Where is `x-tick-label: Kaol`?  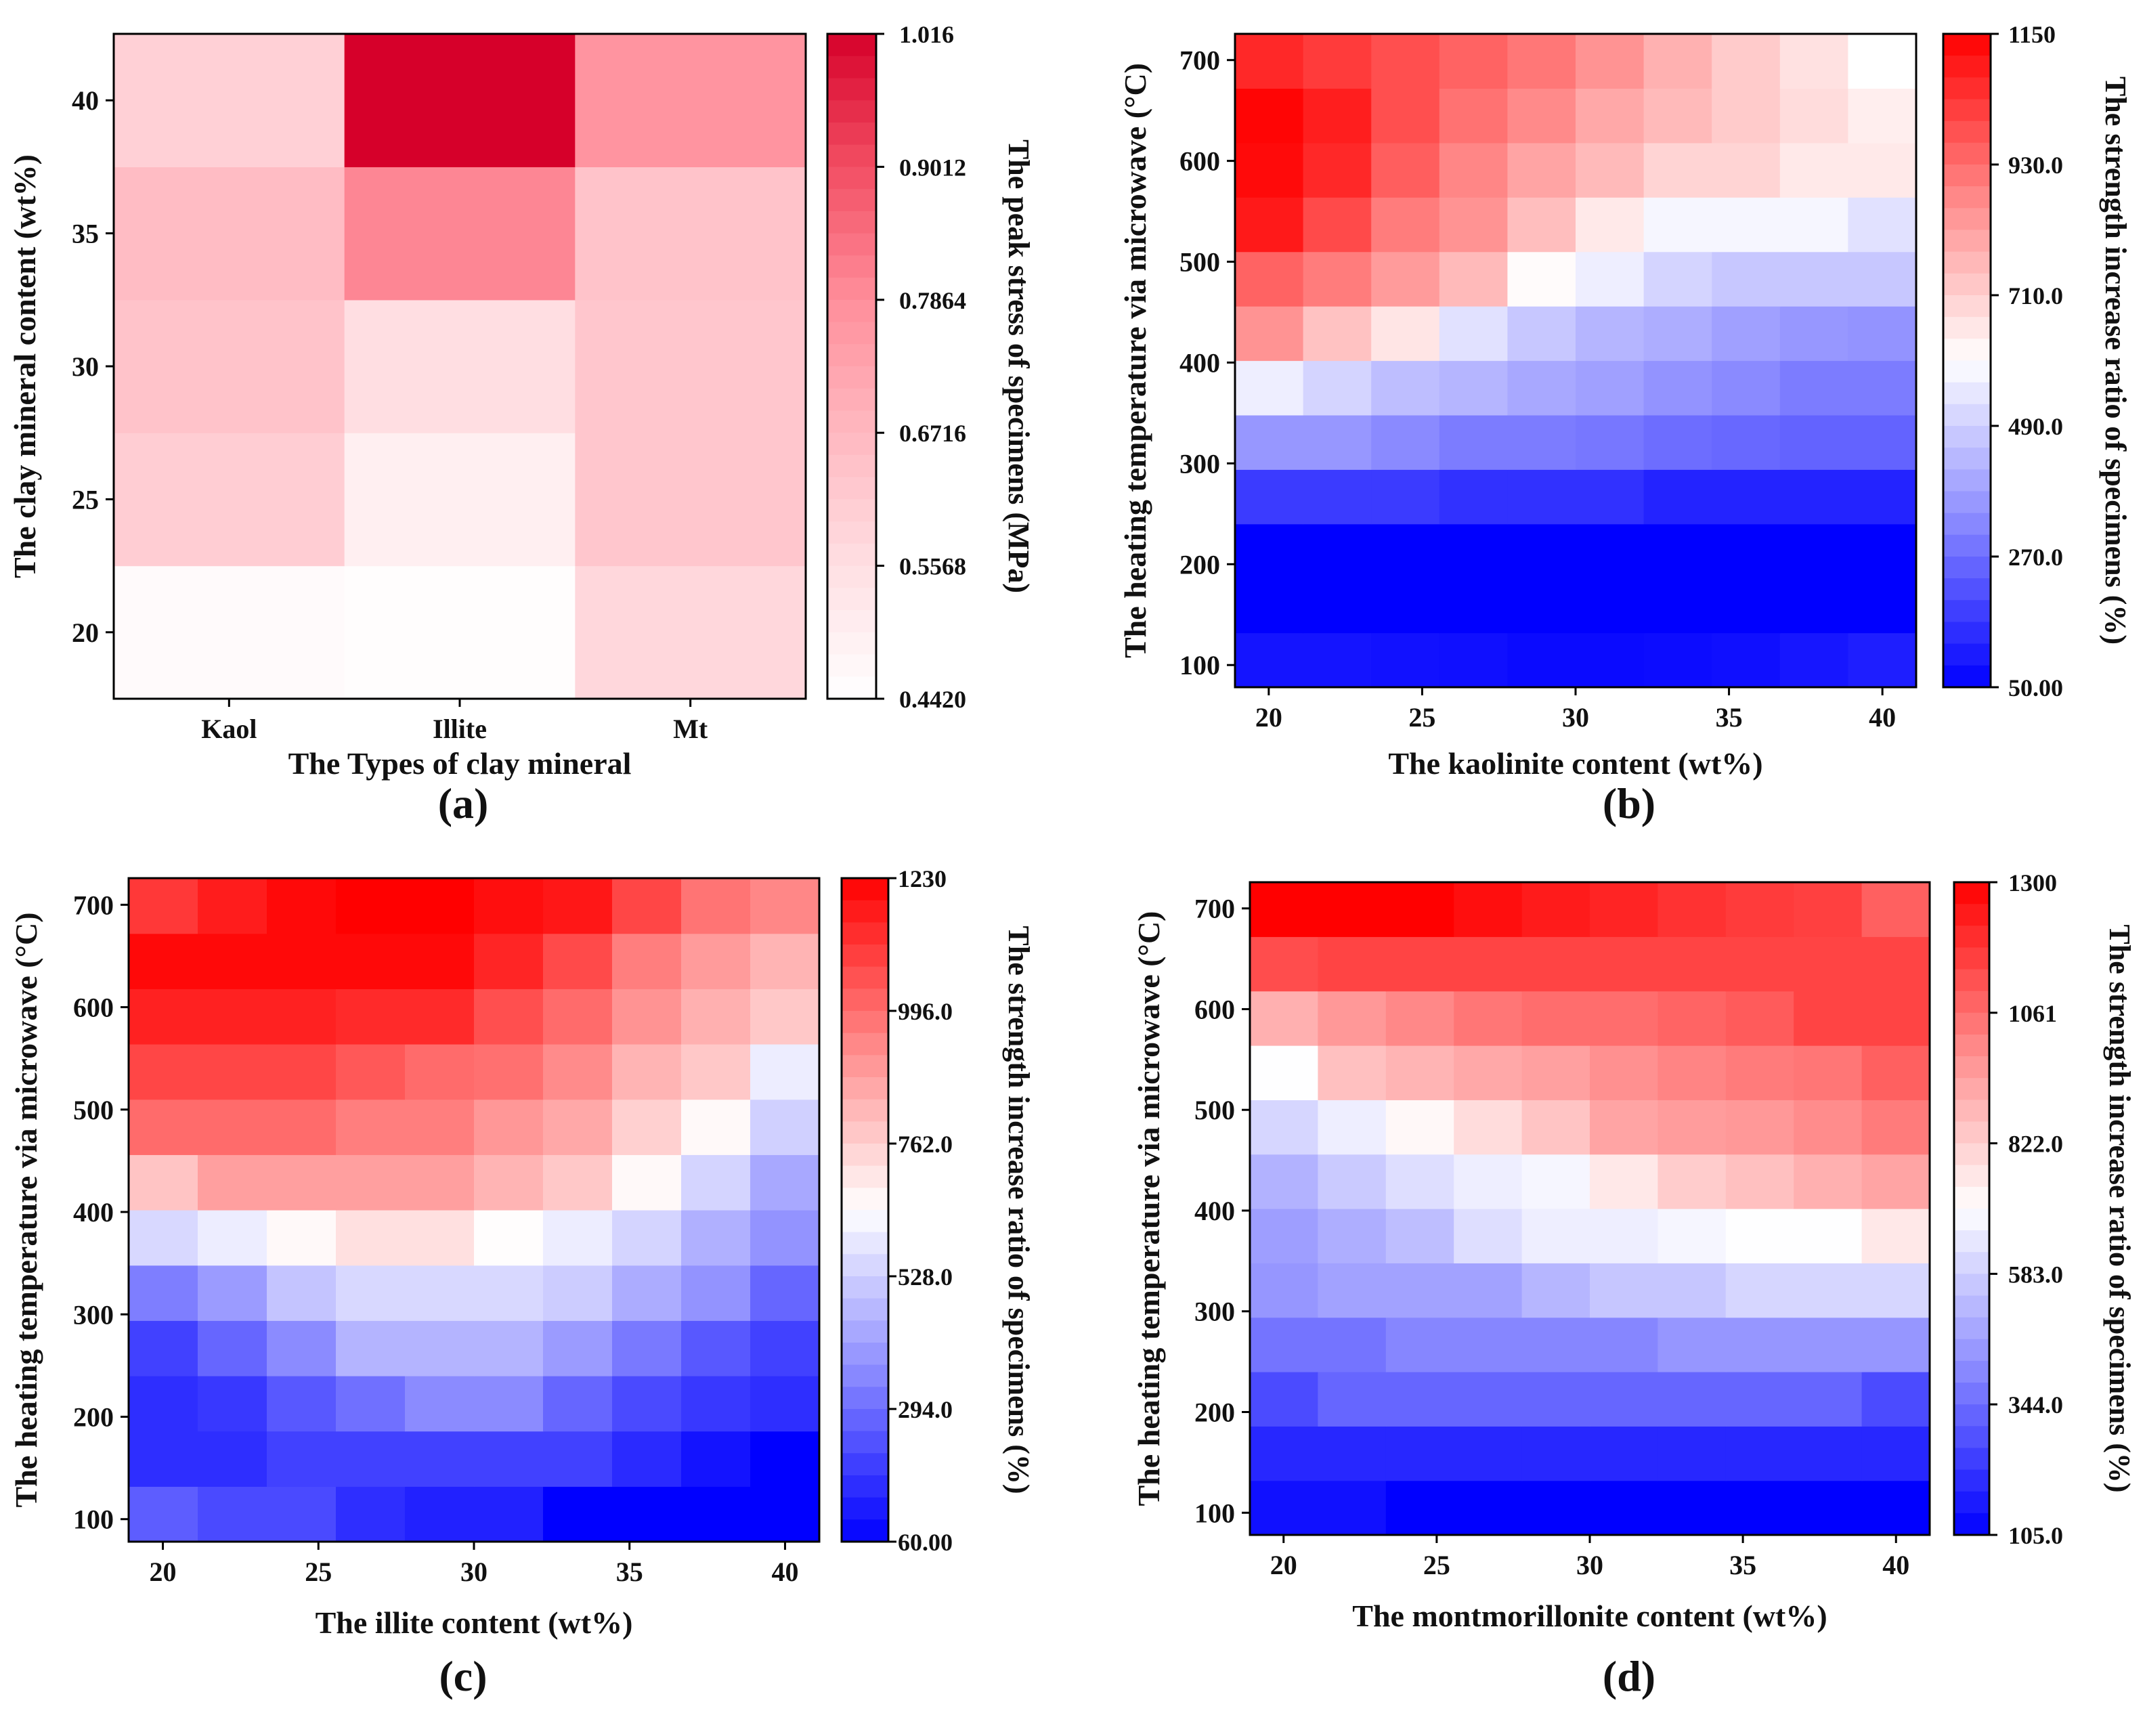 x-tick-label: Kaol is located at coordinates (229, 729).